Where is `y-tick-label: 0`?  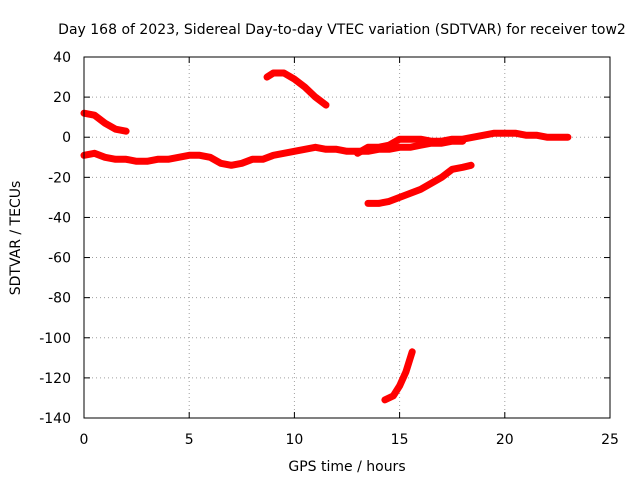
y-tick-label: 0 is located at coordinates (66, 138).